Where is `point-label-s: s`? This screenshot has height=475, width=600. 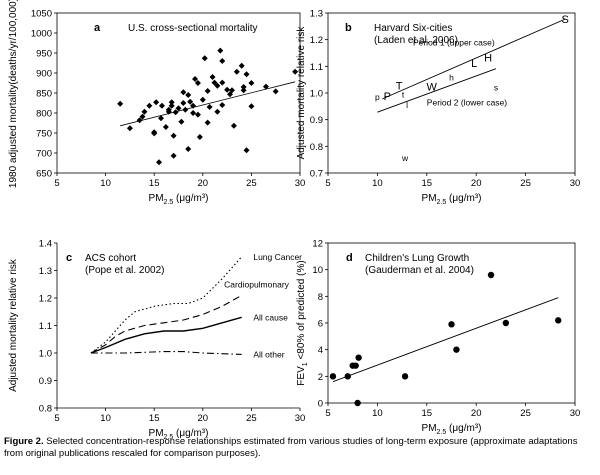 point-label-s: s is located at coordinates (496, 88).